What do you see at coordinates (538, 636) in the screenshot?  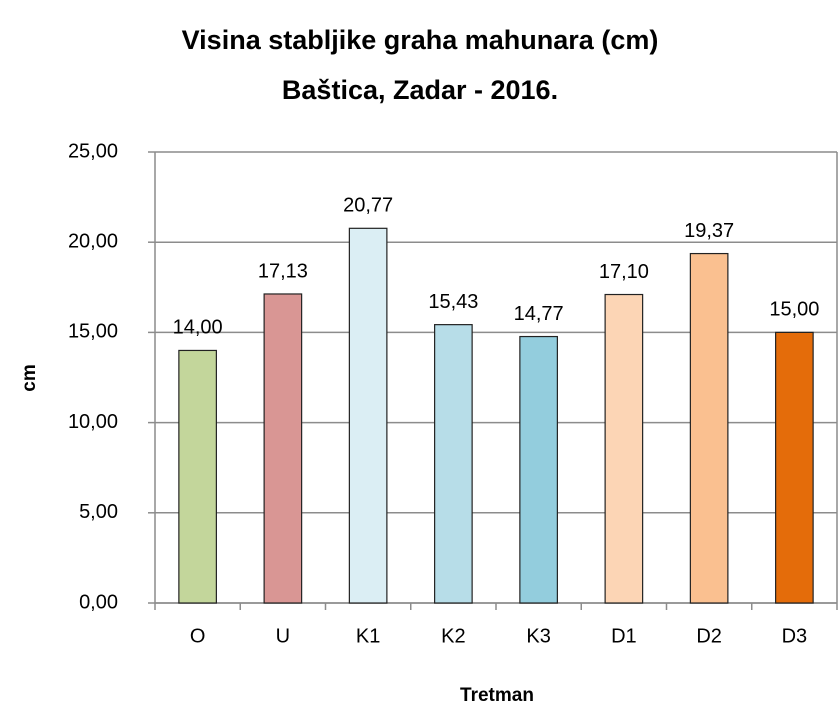 I see `x-tick-label: K3` at bounding box center [538, 636].